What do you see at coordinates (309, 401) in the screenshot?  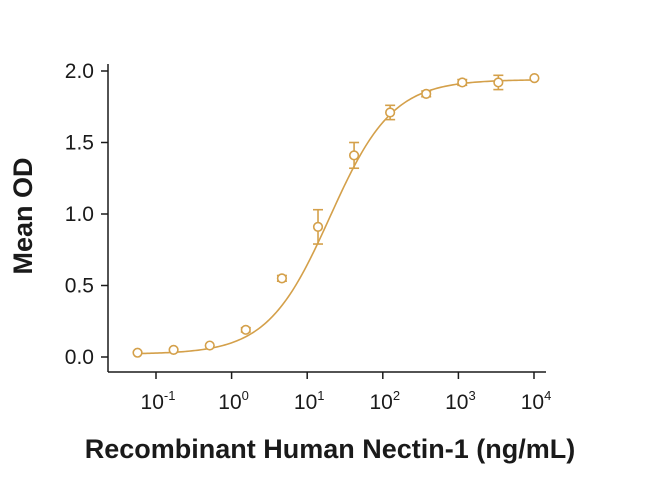 I see `x-tick-label: 10¹` at bounding box center [309, 401].